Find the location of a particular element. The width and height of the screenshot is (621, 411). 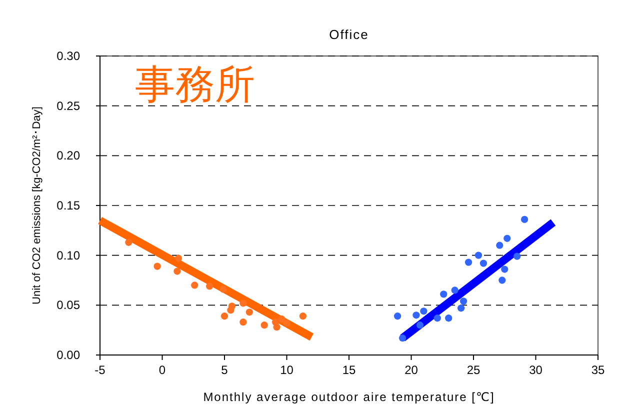

y-tick-label: 0.25 is located at coordinates (68, 105).